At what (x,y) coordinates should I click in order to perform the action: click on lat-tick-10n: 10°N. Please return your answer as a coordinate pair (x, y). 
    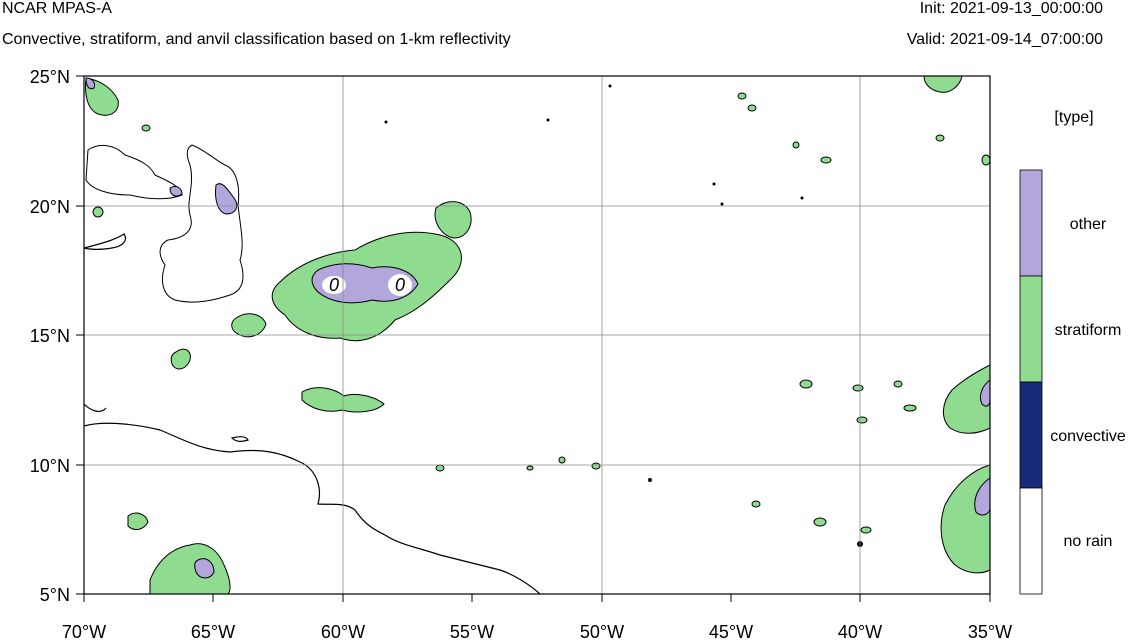
    Looking at the image, I should click on (50, 466).